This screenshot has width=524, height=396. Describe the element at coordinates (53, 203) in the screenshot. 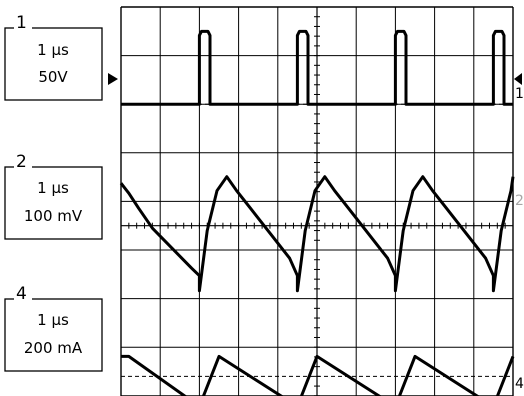

I see `channel-2-box` at that location.